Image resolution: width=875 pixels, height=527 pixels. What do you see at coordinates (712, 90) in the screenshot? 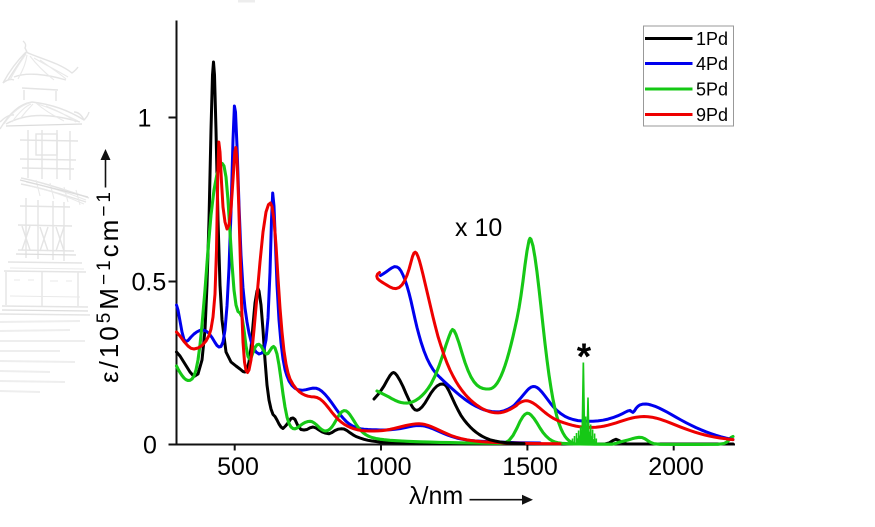
I see `svg-text: 5Pd` at bounding box center [712, 90].